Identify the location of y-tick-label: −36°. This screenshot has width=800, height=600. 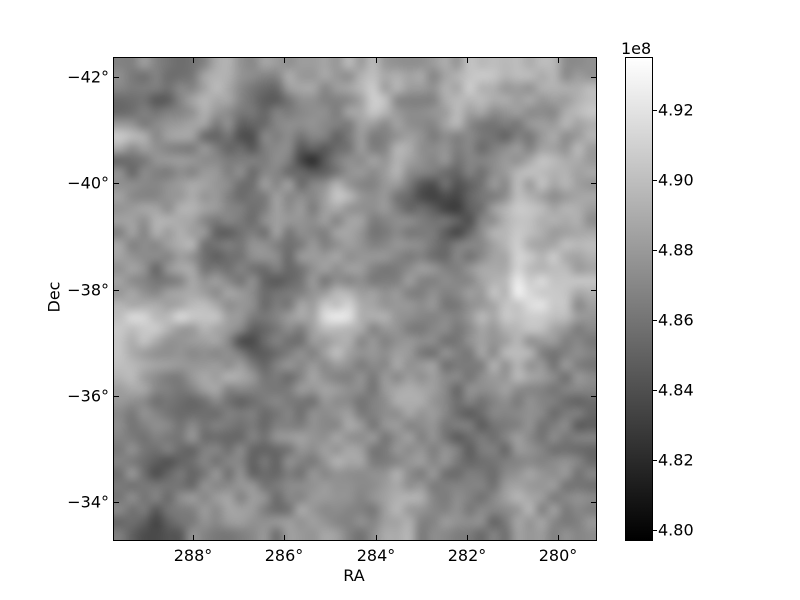
(88, 396).